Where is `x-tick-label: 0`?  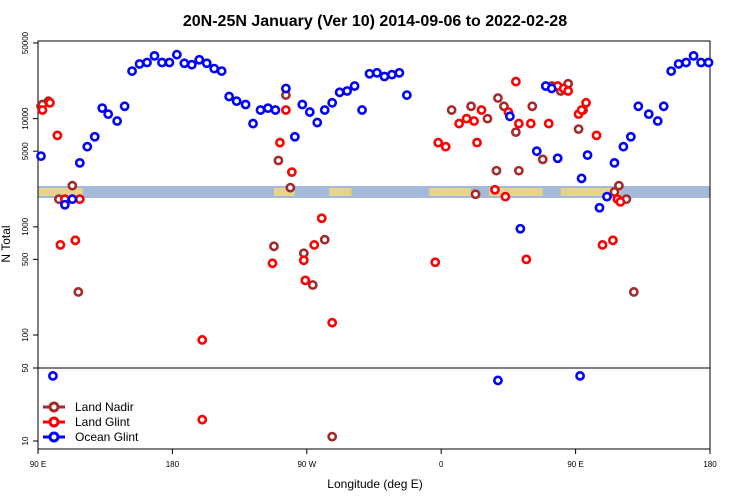 x-tick-label: 0 is located at coordinates (441, 464).